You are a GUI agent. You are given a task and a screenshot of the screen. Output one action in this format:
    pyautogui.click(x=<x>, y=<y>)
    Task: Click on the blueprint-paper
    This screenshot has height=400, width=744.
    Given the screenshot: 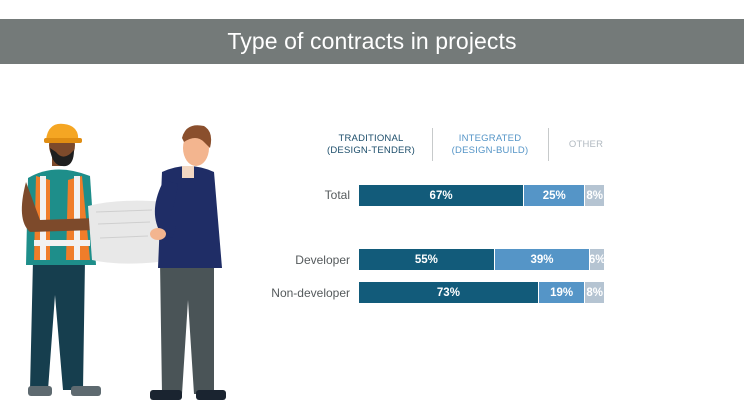 What is the action you would take?
    pyautogui.click(x=127, y=232)
    